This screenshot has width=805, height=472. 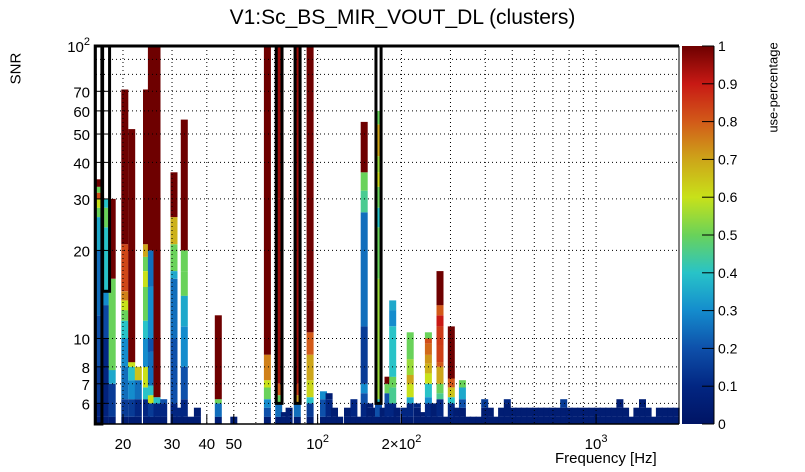 What do you see at coordinates (206, 444) in the screenshot?
I see `x-tick-label: 40` at bounding box center [206, 444].